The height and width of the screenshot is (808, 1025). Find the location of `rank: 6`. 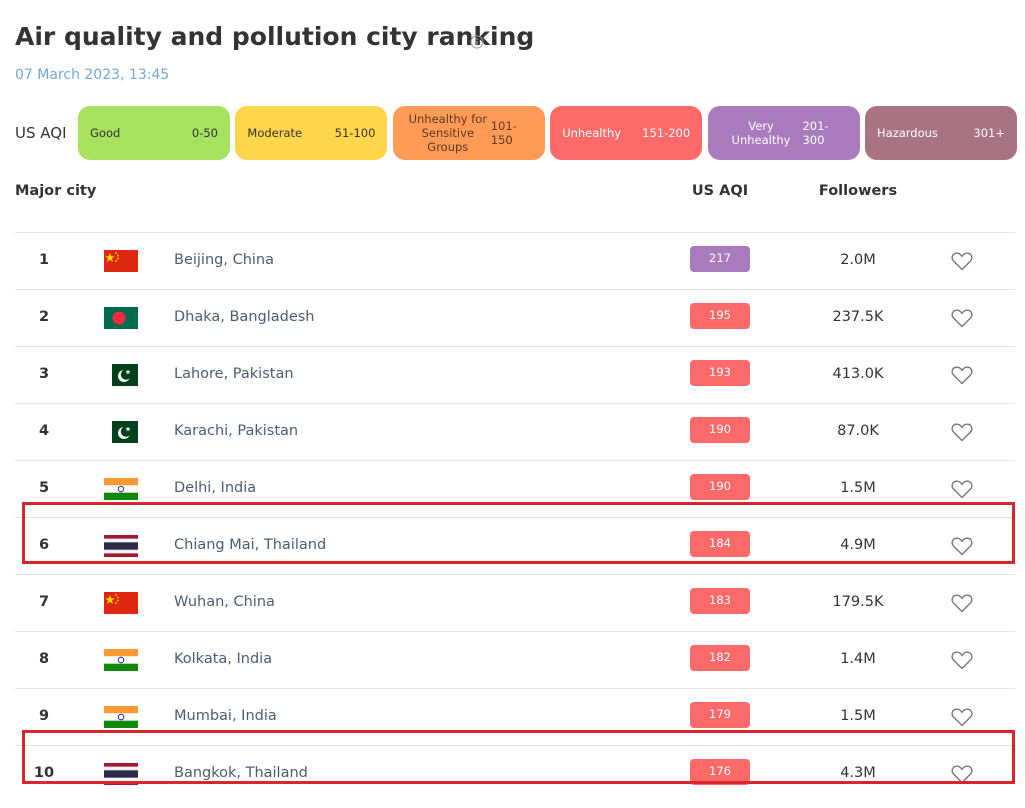

rank: 6 is located at coordinates (44, 545).